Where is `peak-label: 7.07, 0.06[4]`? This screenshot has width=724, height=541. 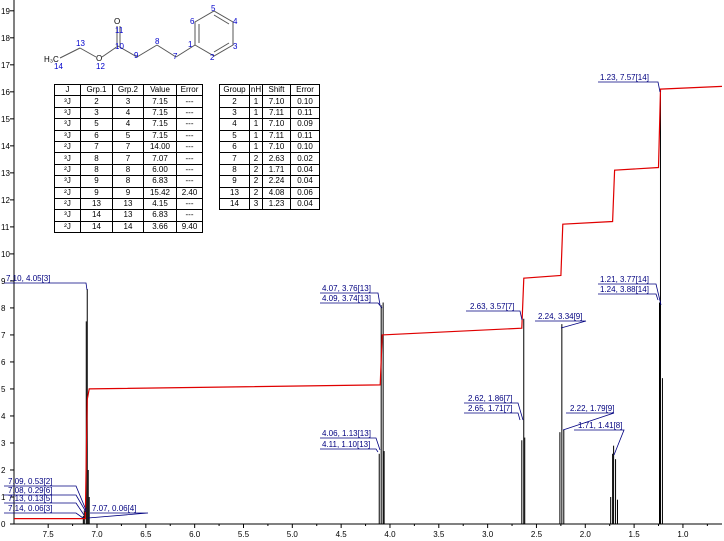 peak-label: 7.07, 0.06[4] is located at coordinates (114, 508).